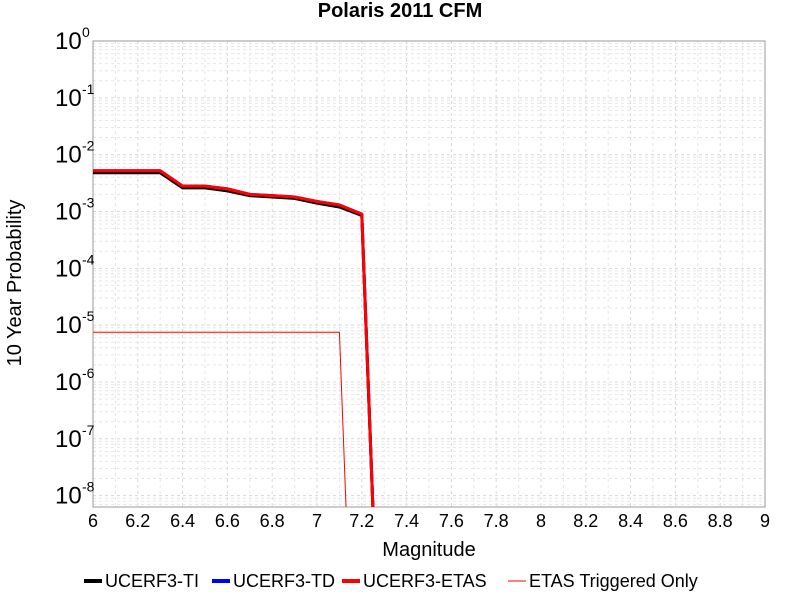 This screenshot has width=800, height=600. I want to click on y-tick-label: 10 -8, so click(75, 494).